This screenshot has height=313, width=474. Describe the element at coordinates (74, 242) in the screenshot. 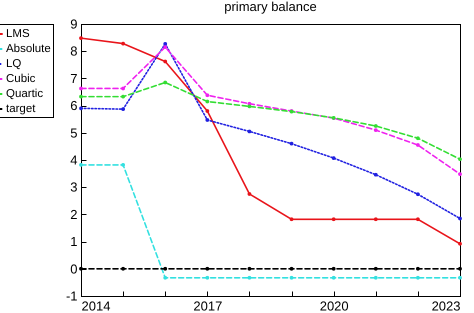

I see `y-tick-label: 1` at that location.